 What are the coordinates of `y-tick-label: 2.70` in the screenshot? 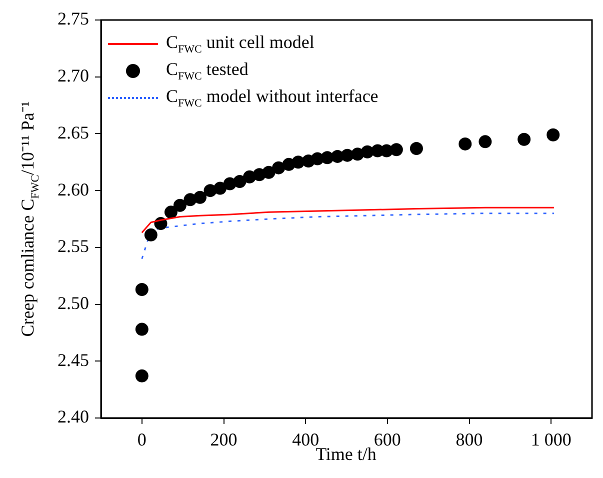 It's located at (73, 76).